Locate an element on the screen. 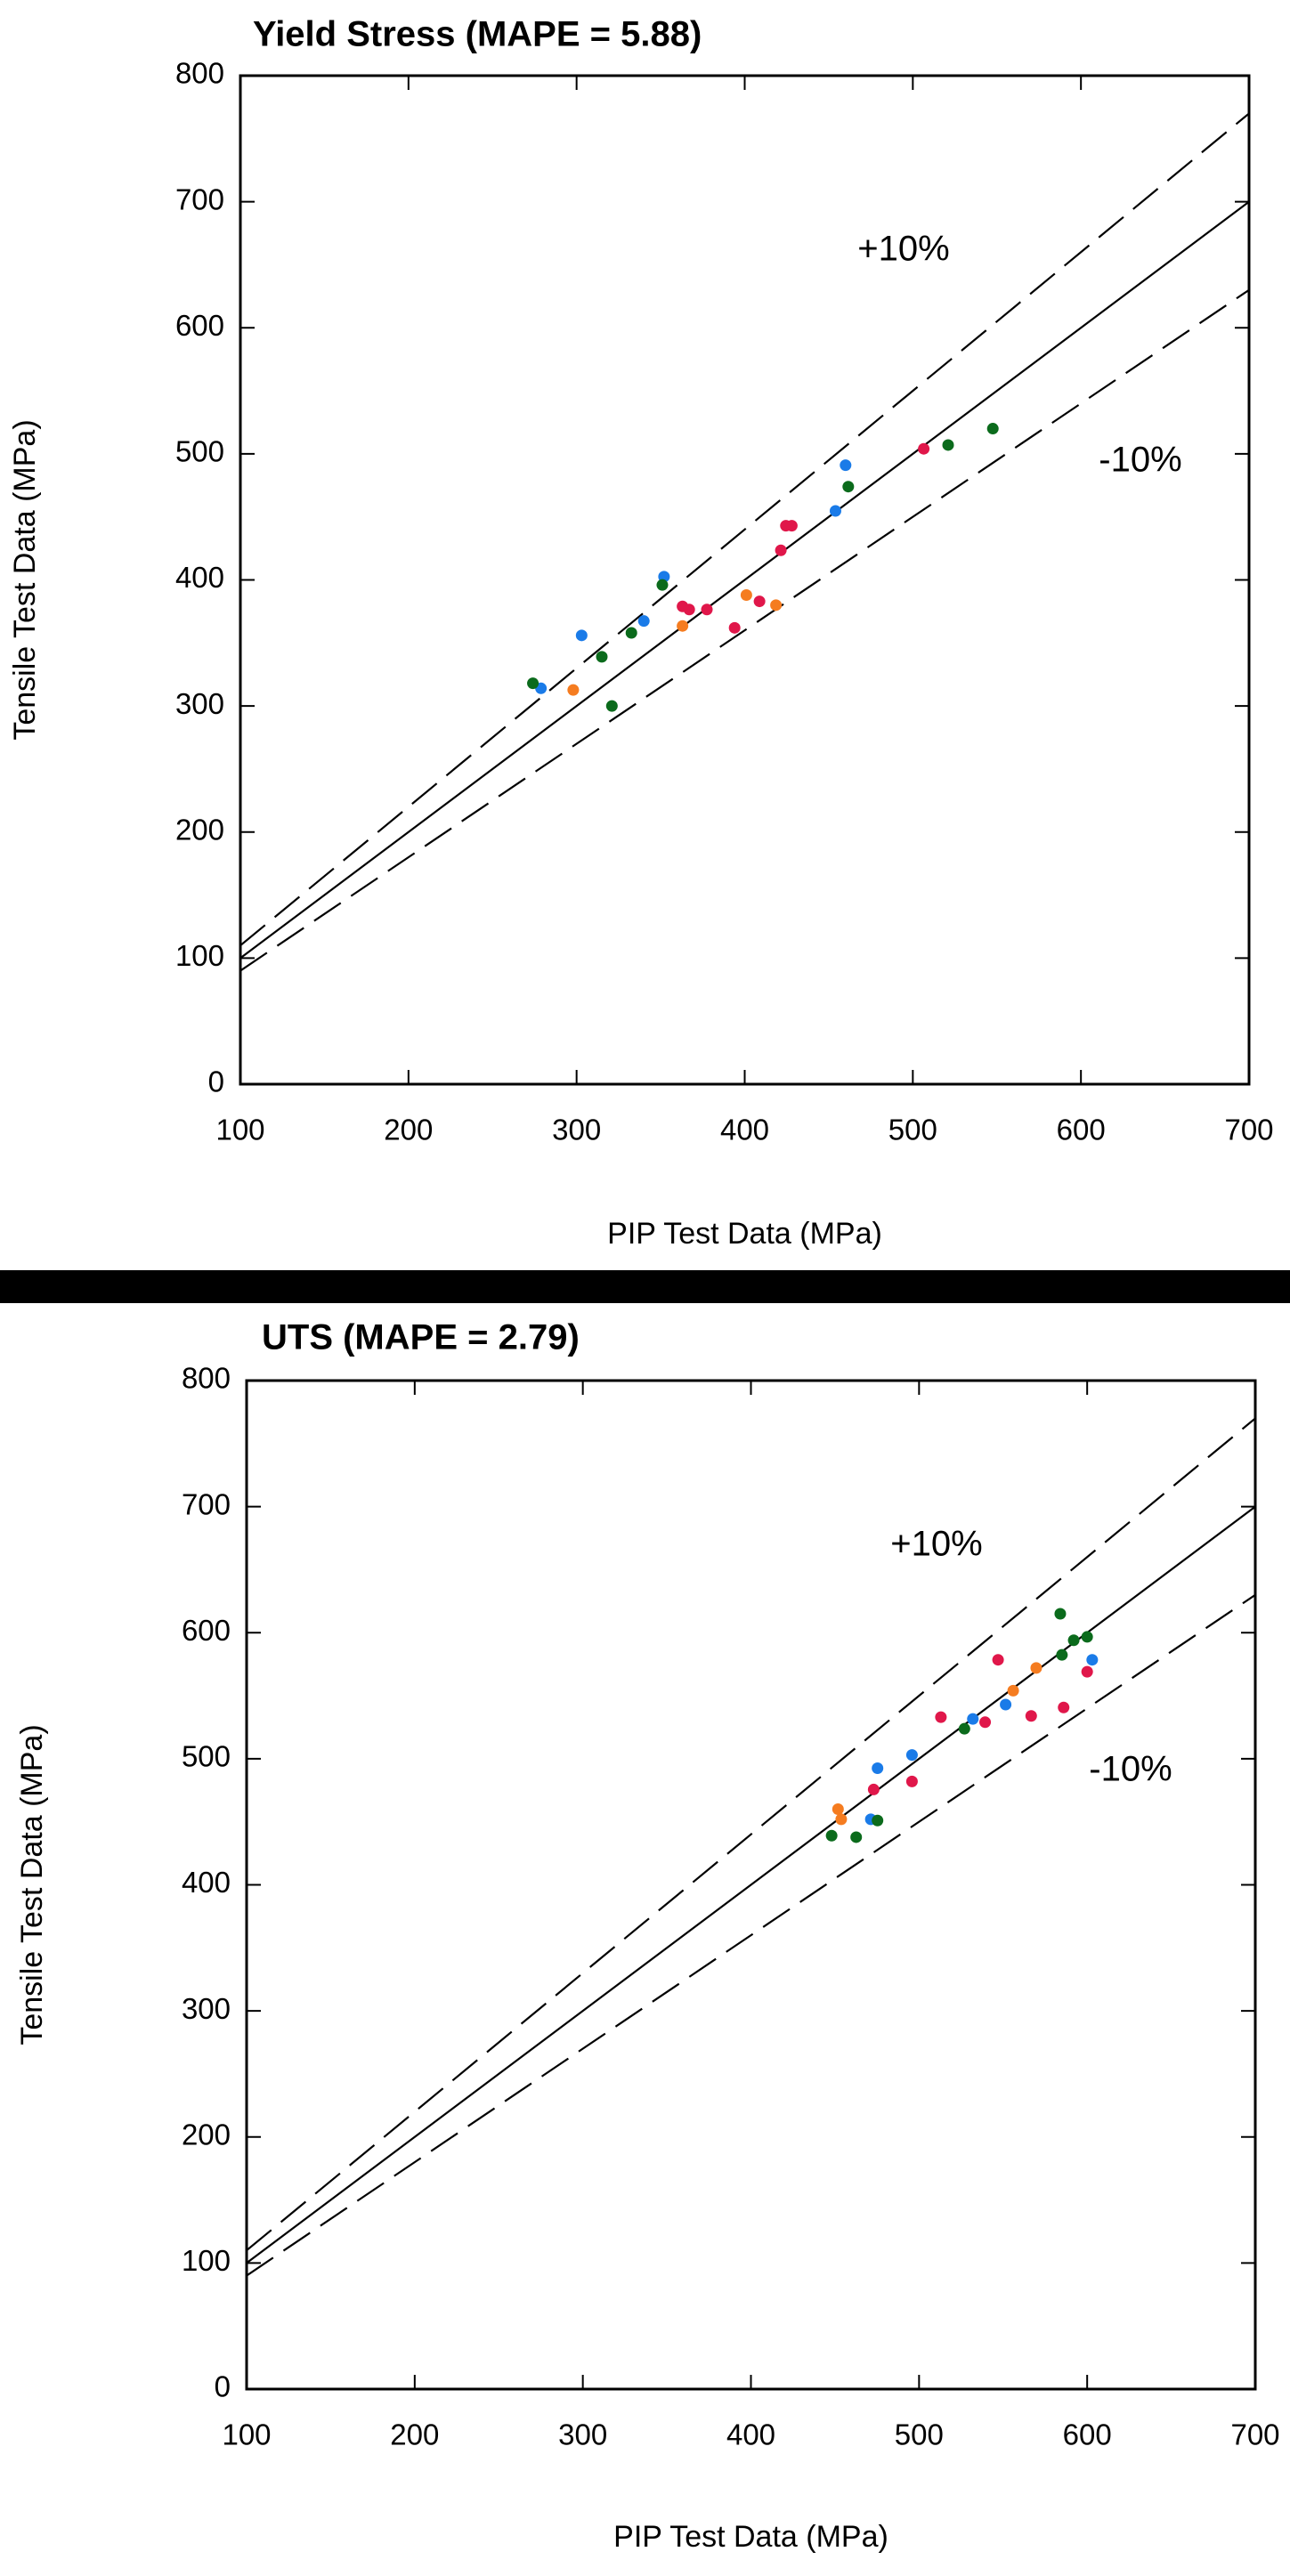 This screenshot has width=1290, height=2576. separator is located at coordinates (645, 1286).